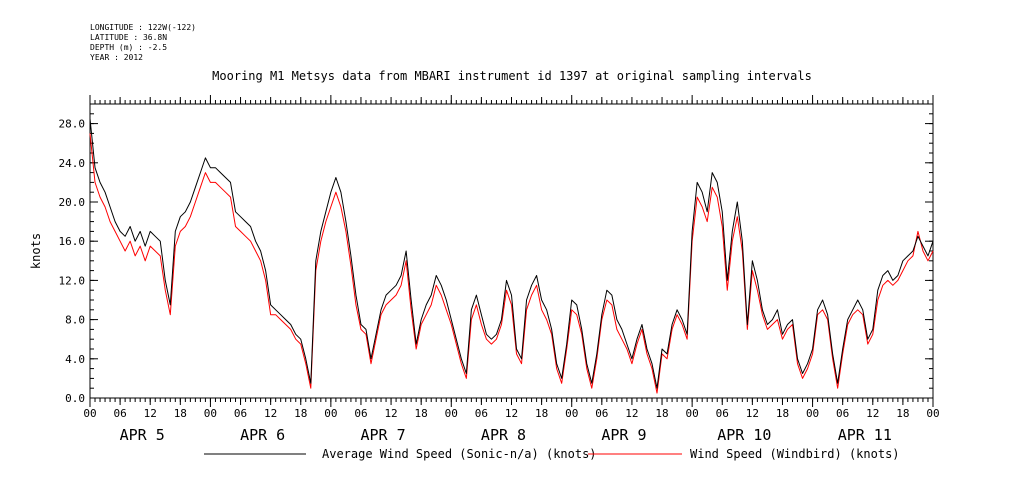 This screenshot has height=504, width=1009. What do you see at coordinates (459, 454) in the screenshot?
I see `legend-label: Average Wind Speed (Sonic-n/a) (knots)` at bounding box center [459, 454].